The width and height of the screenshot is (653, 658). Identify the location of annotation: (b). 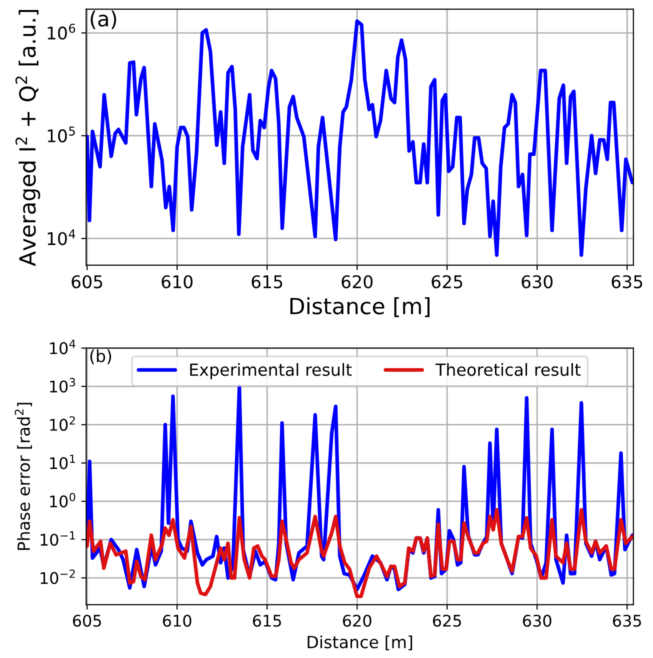
(101, 356).